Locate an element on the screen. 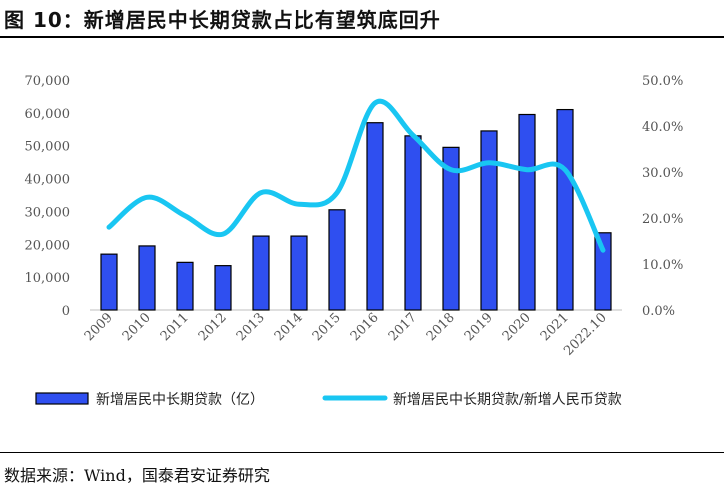 The height and width of the screenshot is (490, 724). x-axis-tick-label: 2019 is located at coordinates (479, 327).